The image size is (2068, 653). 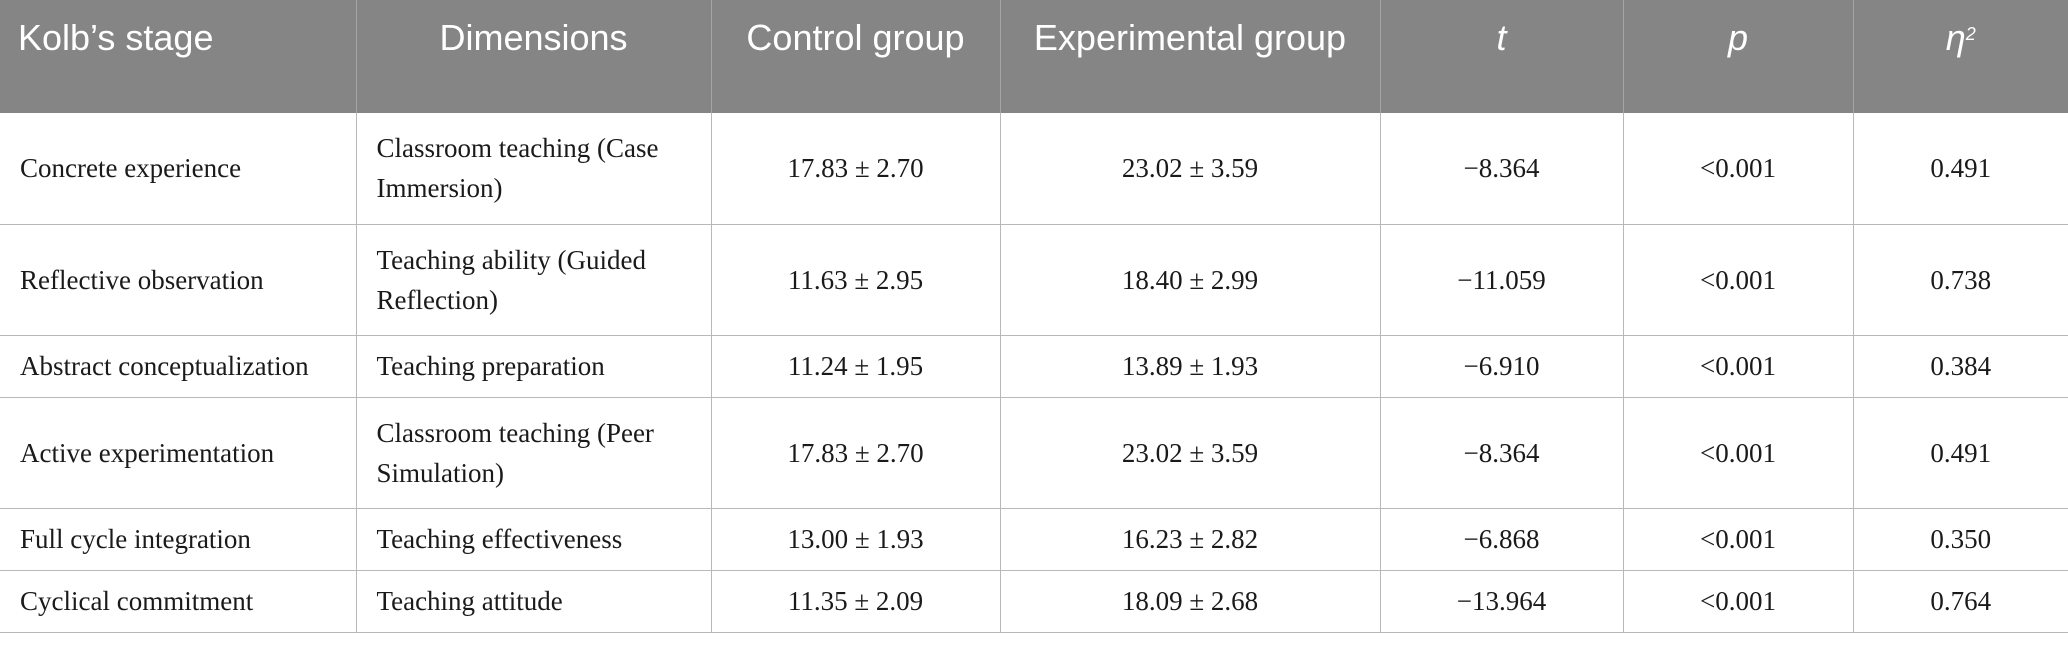 I want to click on cell-stage: Full cycle integration, so click(x=178, y=539).